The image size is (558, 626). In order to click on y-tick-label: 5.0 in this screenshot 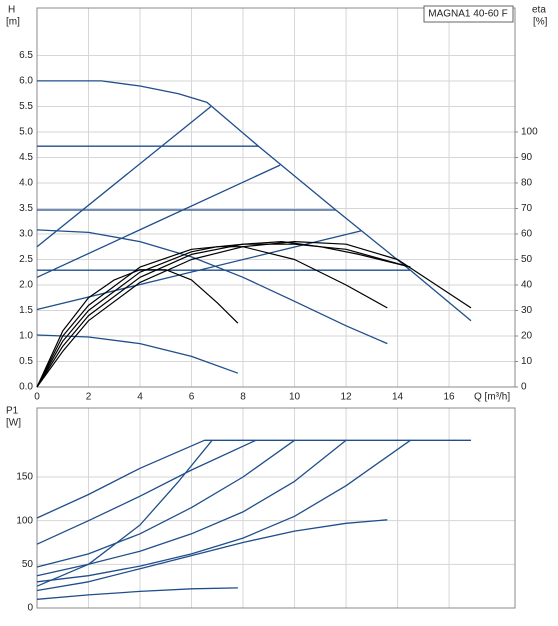, I will do `click(26, 132)`.